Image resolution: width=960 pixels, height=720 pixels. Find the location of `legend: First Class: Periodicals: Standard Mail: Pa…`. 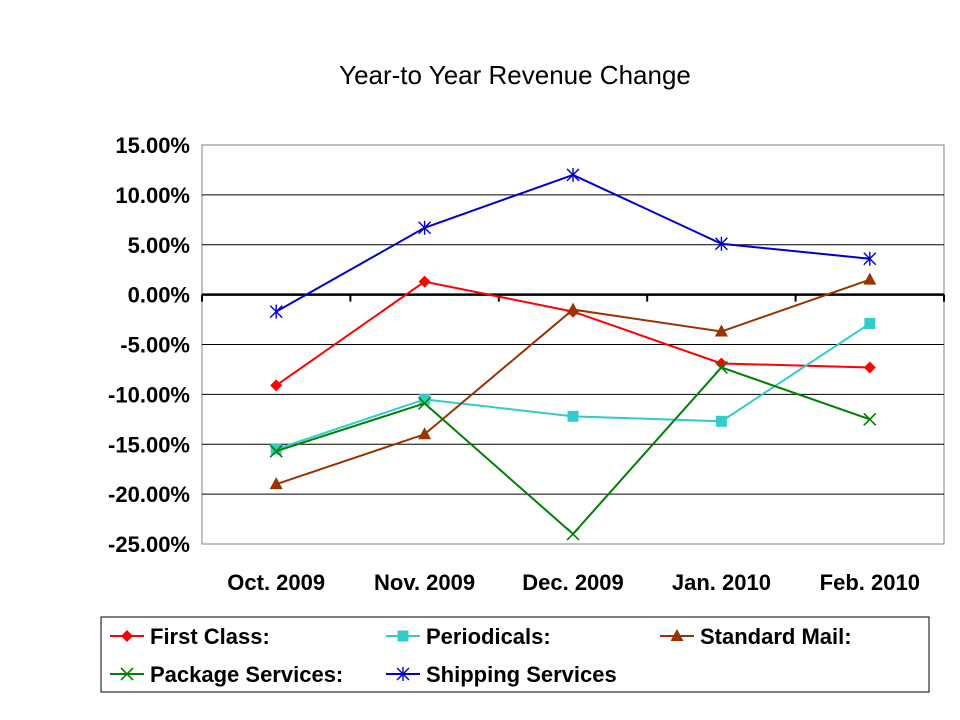

legend: First Class: Periodicals: Standard Mail: Pa… is located at coordinates (515, 654).